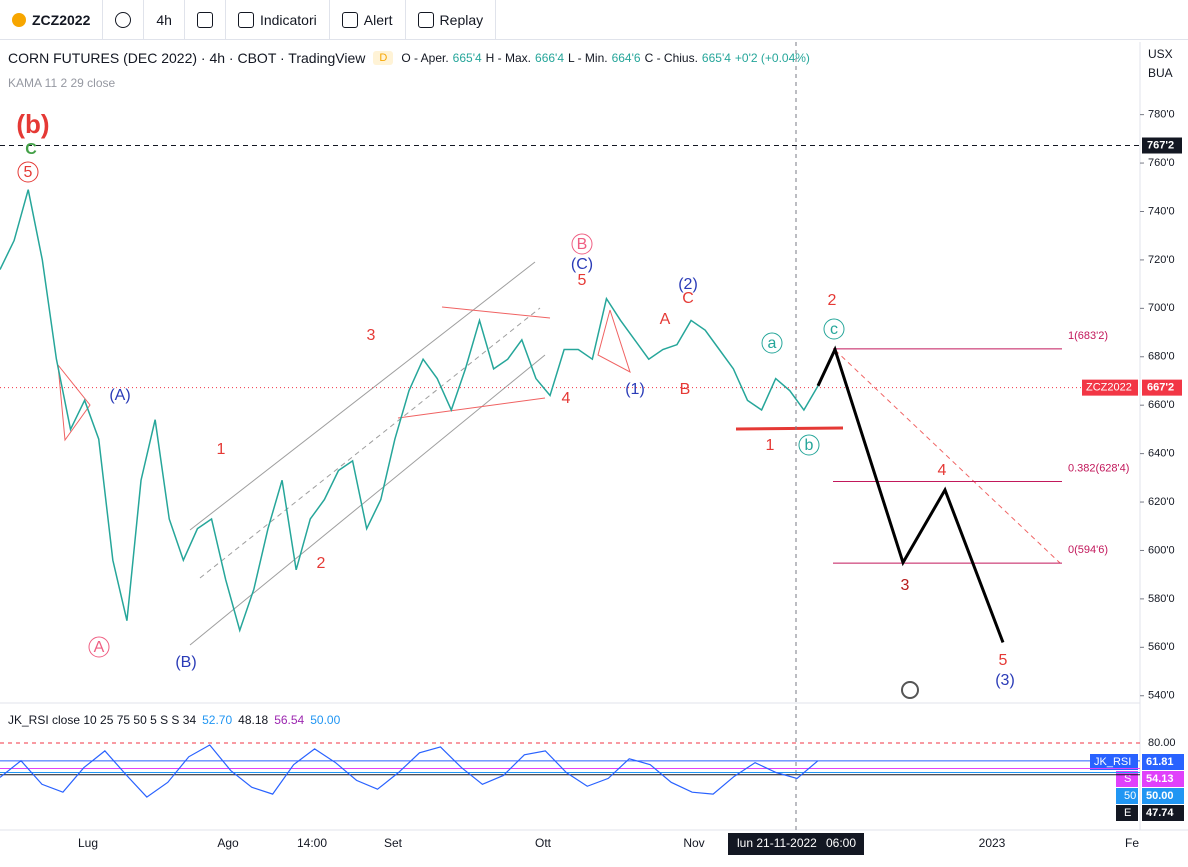  I want to click on rsi-value-box, so click(1163, 779).